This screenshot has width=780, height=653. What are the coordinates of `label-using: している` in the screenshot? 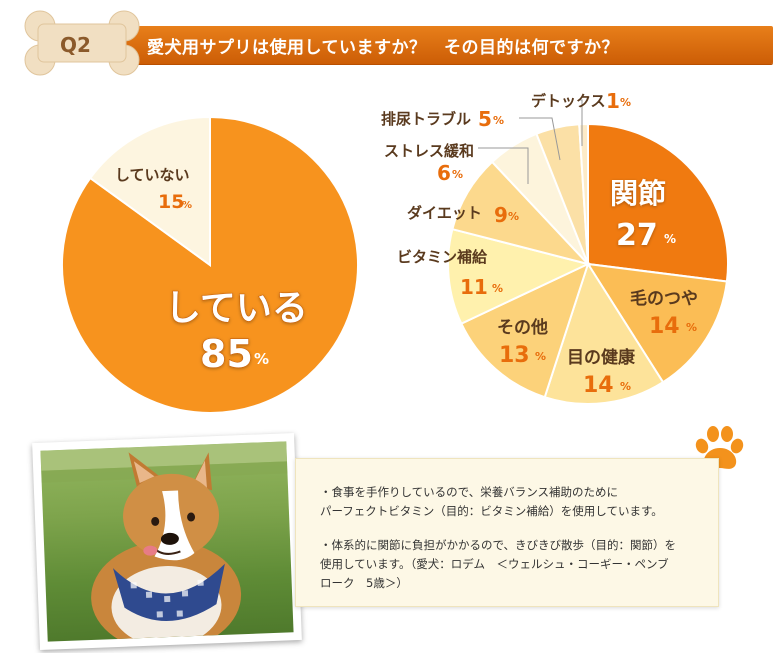 It's located at (236, 308).